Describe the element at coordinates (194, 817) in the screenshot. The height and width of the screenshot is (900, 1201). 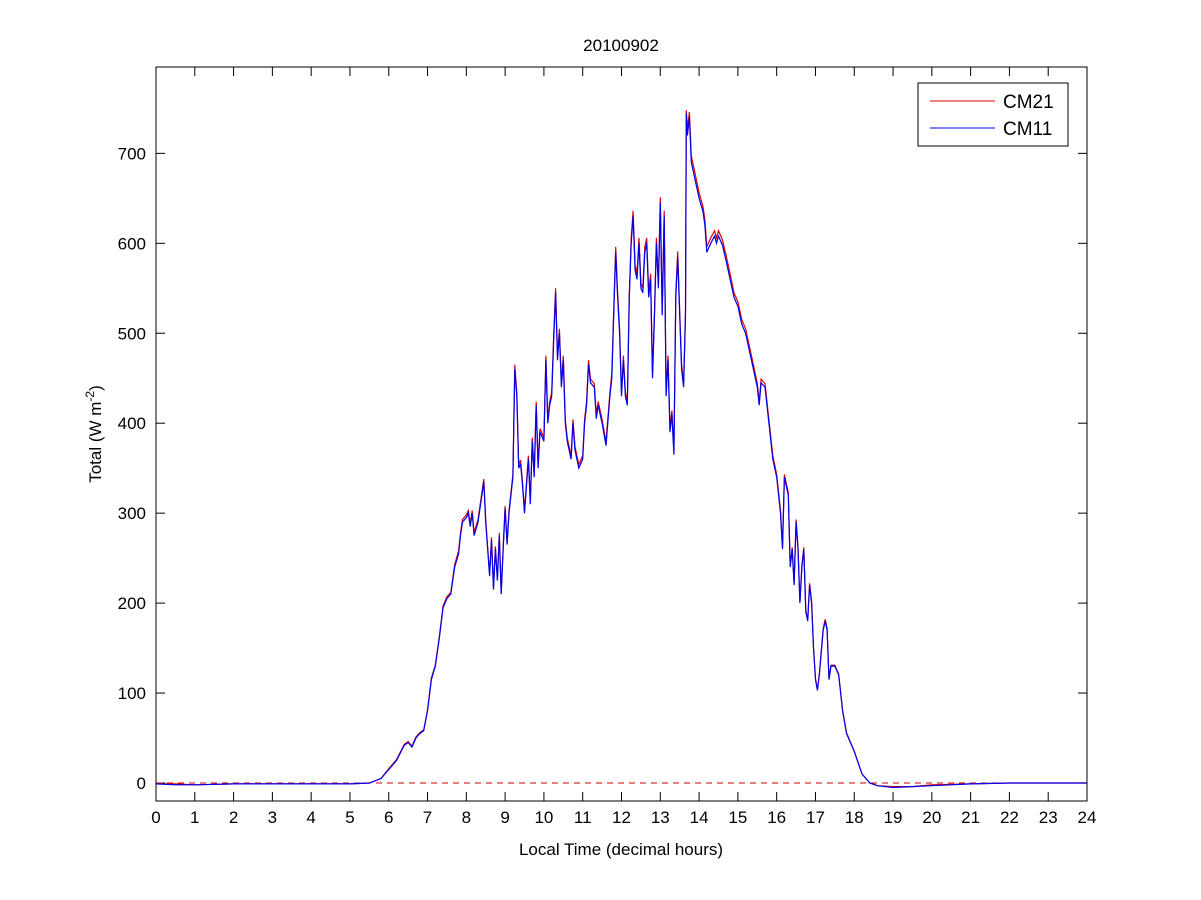
I see `x-tick-label: 1` at that location.